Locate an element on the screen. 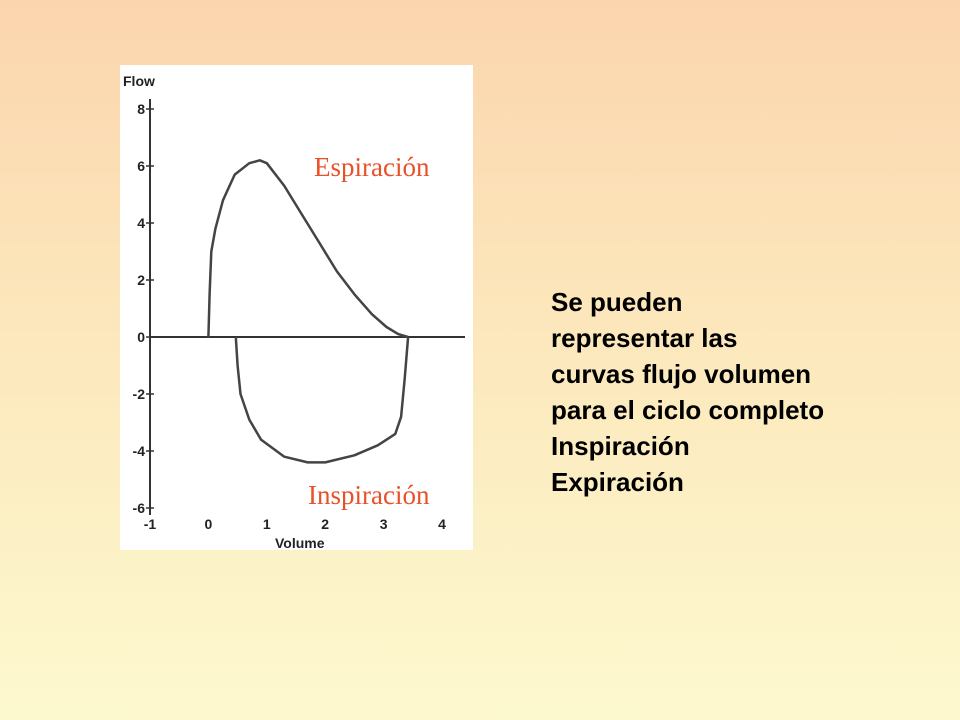 Image resolution: width=960 pixels, height=720 pixels. expiration-curve is located at coordinates (308, 249).